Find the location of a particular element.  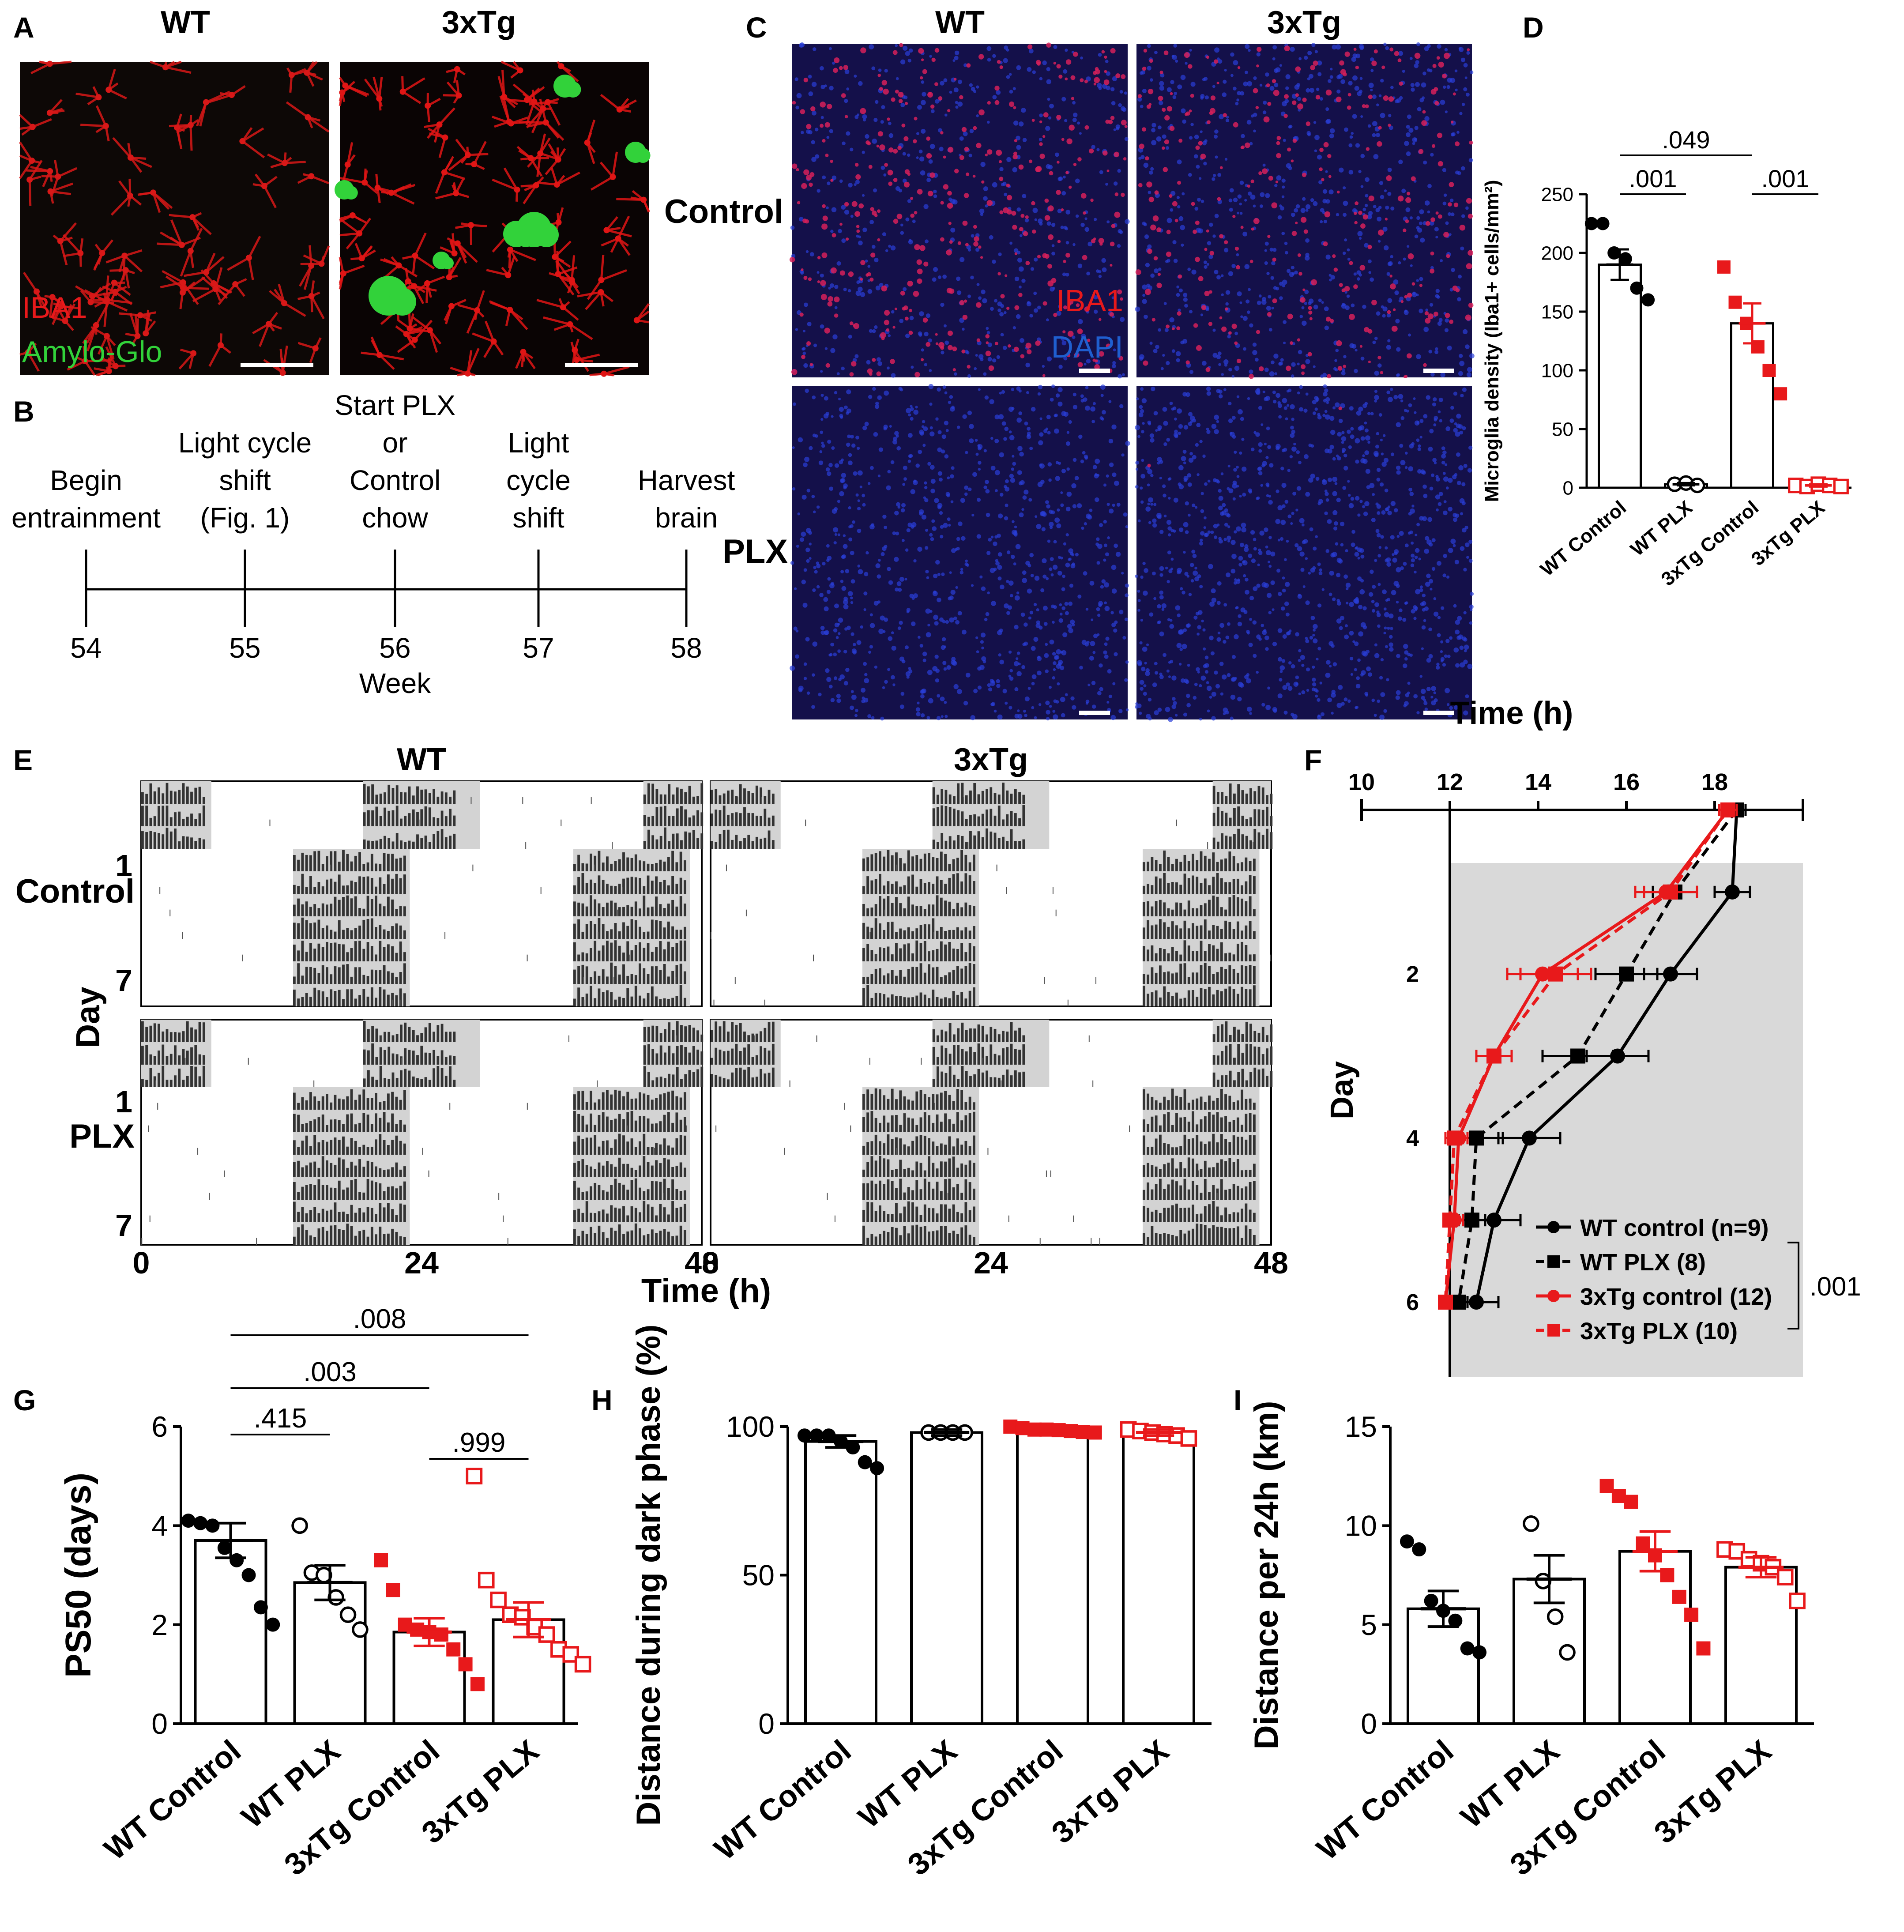

week-tick-label: 58 is located at coordinates (686, 648).